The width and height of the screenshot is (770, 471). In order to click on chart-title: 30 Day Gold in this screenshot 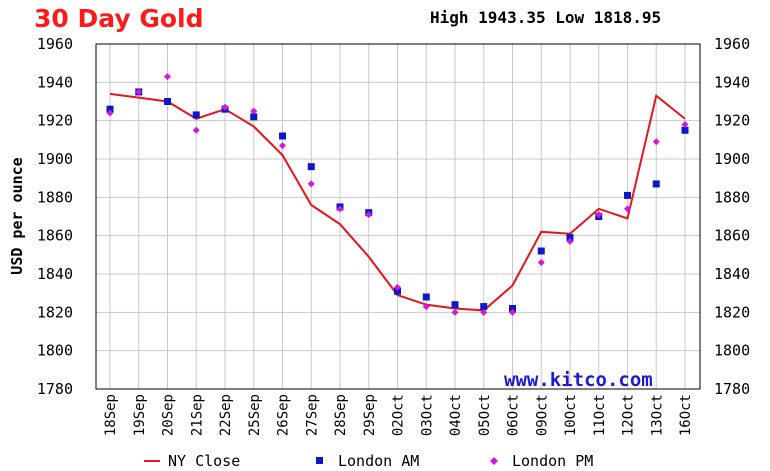, I will do `click(119, 18)`.